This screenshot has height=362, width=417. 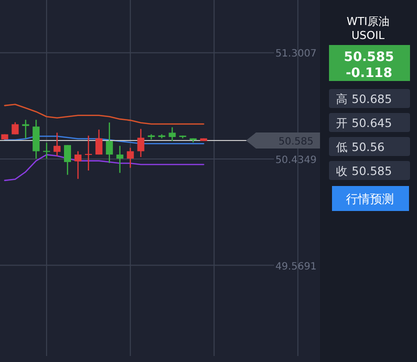 What do you see at coordinates (369, 73) in the screenshot?
I see `text: -0.118` at bounding box center [369, 73].